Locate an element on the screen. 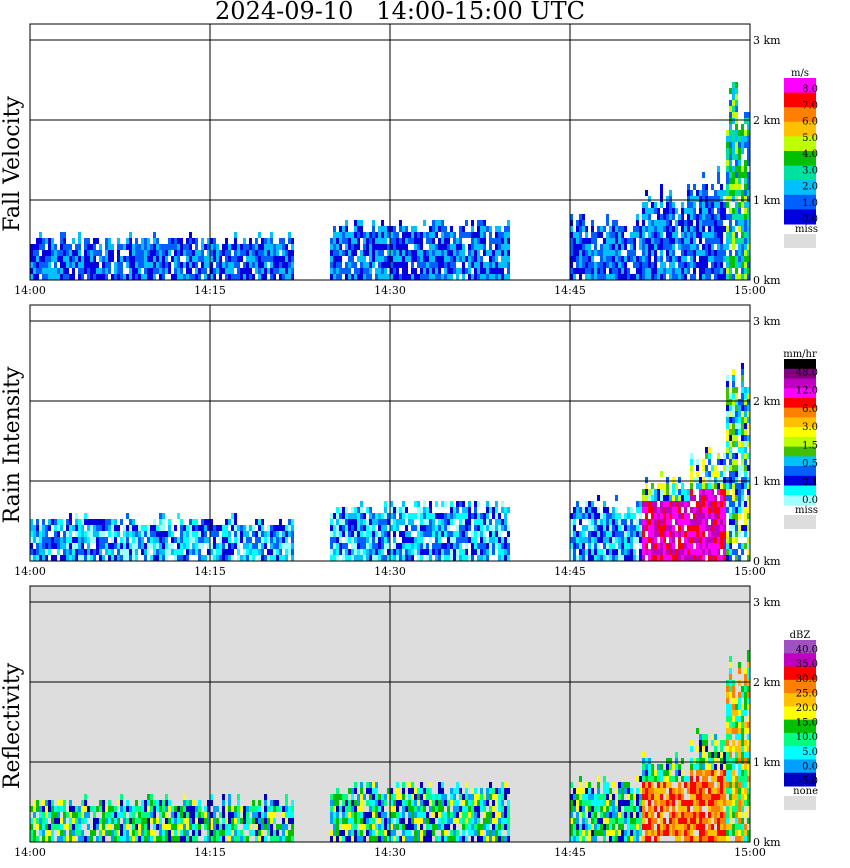 This screenshot has width=850, height=868. time-tick-label: 15:00 is located at coordinates (750, 571).